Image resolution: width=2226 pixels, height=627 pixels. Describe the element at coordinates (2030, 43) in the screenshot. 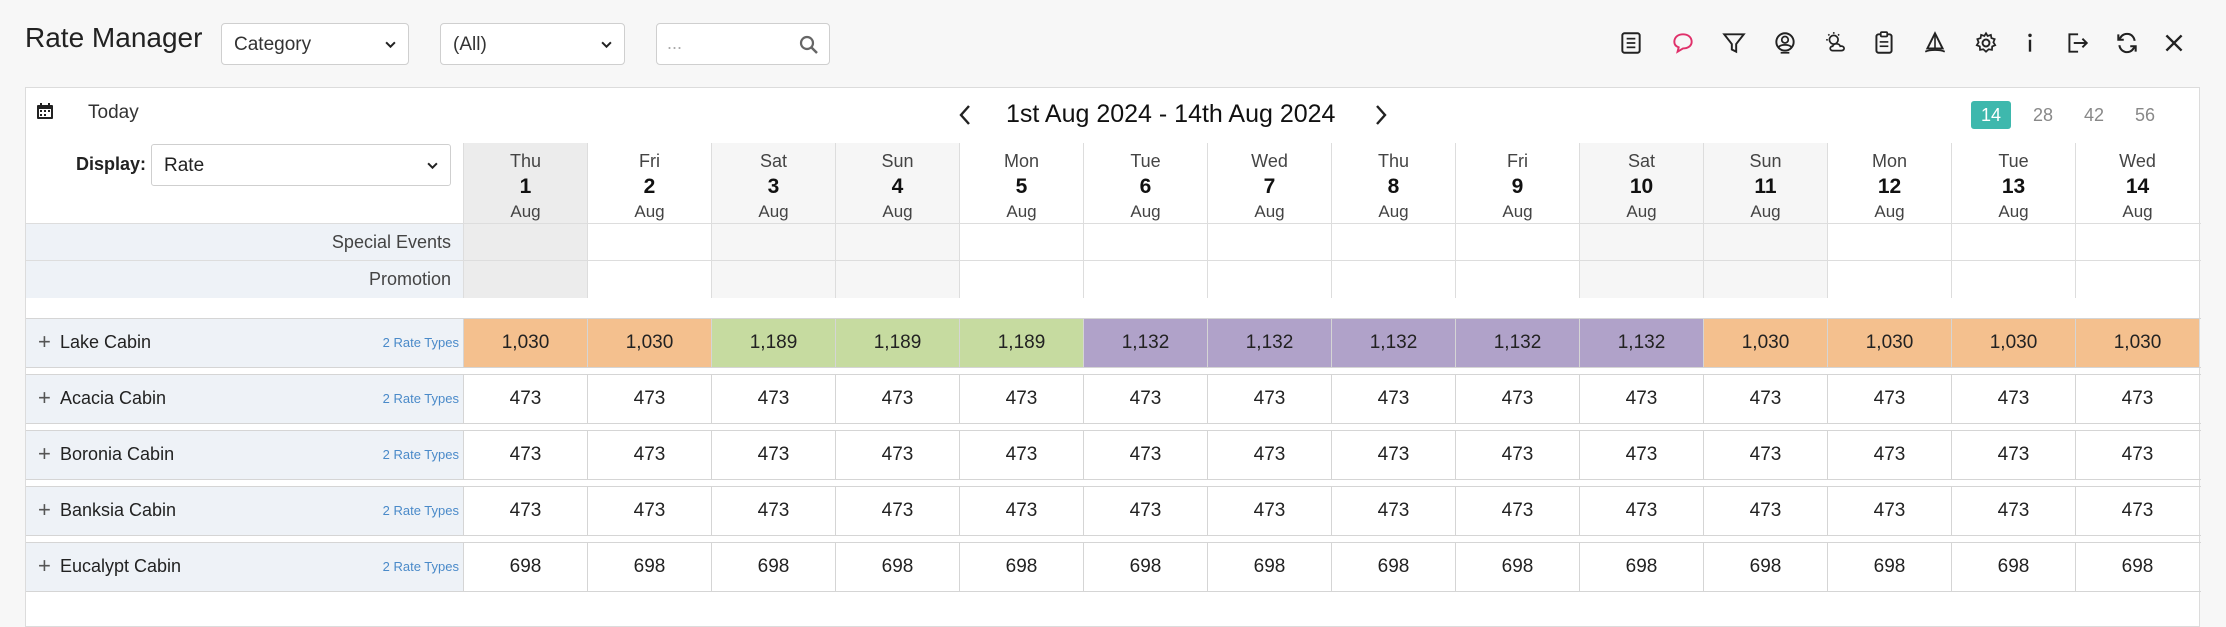

I see `info-icon` at that location.